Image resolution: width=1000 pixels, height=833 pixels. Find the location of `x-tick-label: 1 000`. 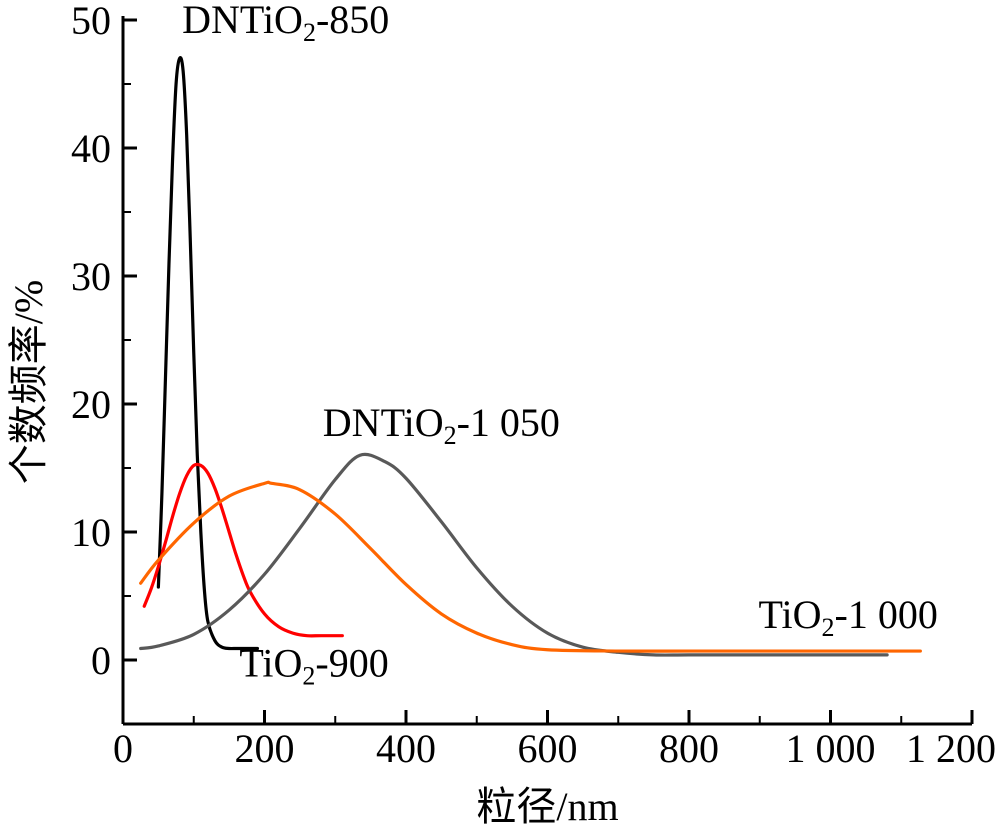

x-tick-label: 1 000 is located at coordinates (831, 748).